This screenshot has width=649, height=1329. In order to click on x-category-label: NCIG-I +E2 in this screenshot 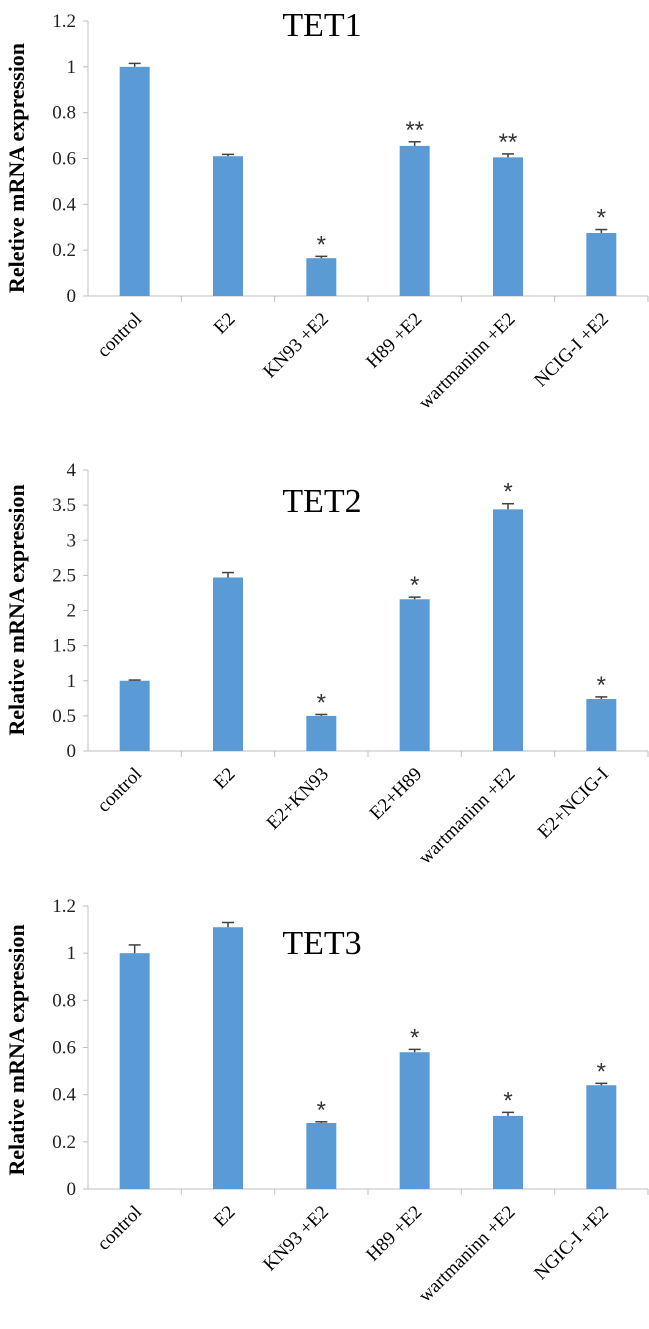, I will do `click(571, 350)`.